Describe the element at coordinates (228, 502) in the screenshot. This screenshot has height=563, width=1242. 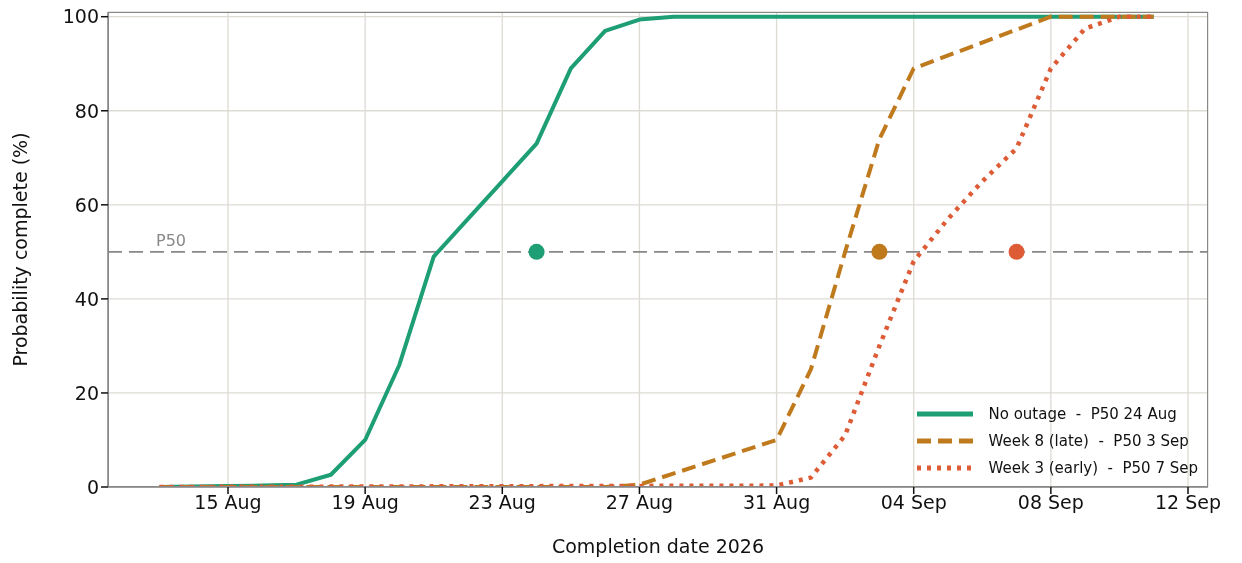
I see `x-tick-label: 15 Aug` at that location.